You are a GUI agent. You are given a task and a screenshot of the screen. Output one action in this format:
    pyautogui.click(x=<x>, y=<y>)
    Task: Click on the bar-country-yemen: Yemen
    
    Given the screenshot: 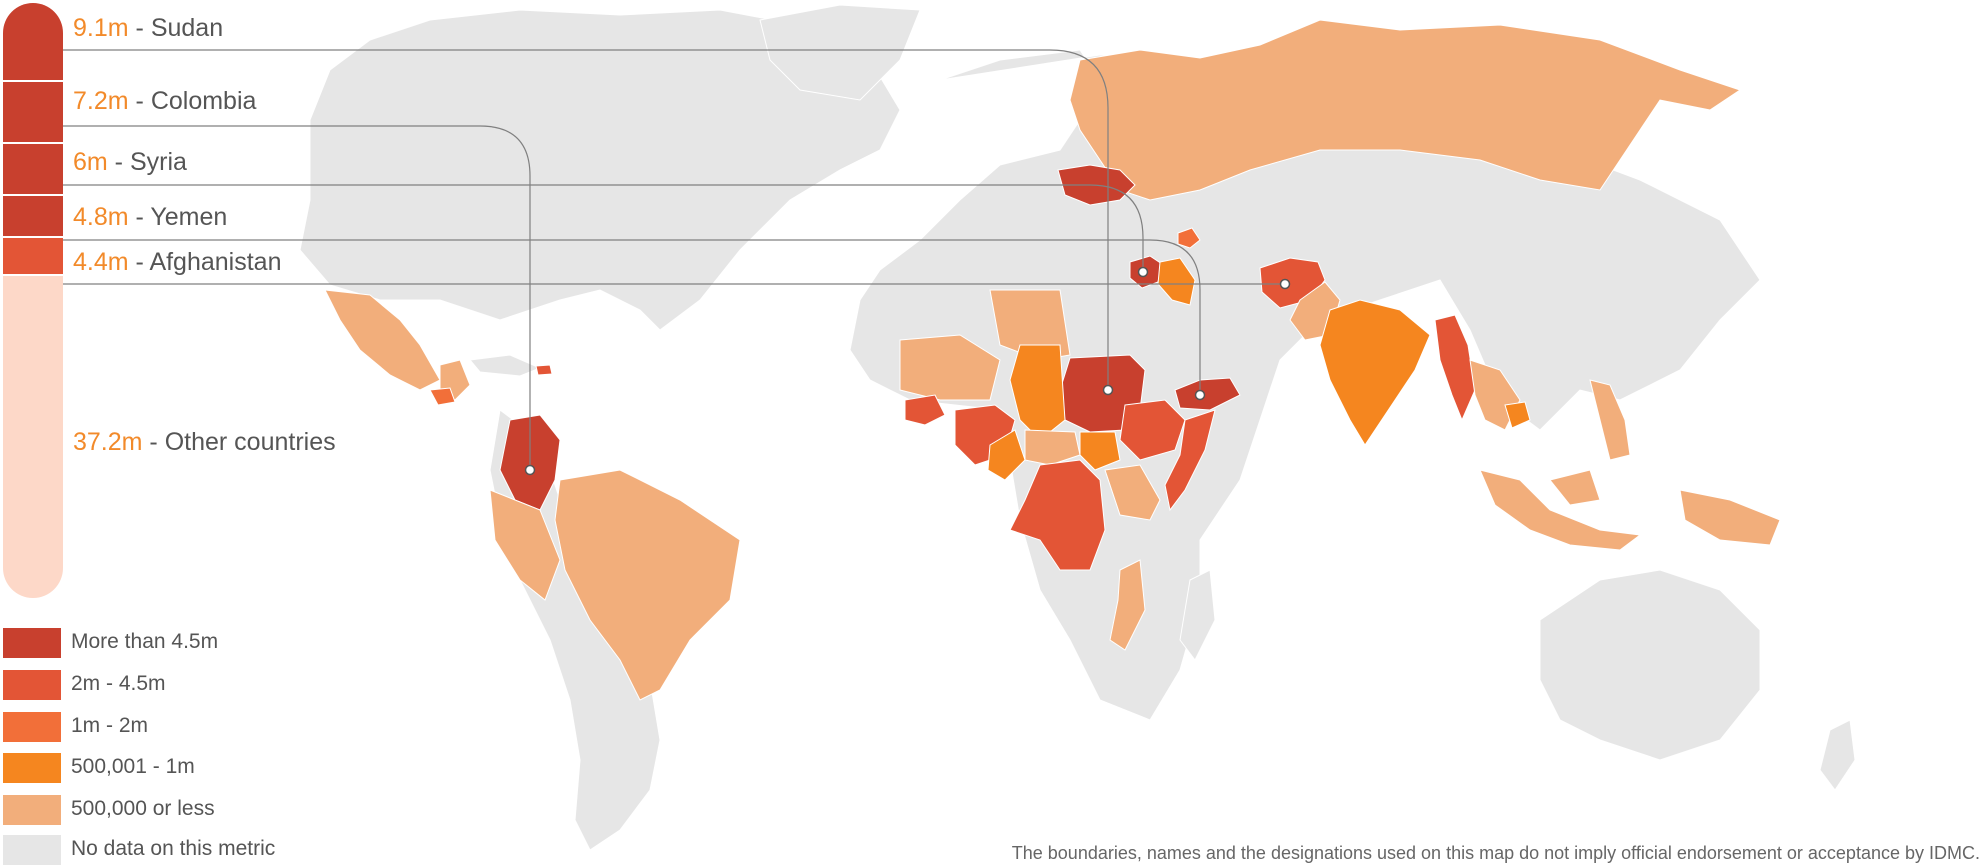 What is the action you would take?
    pyautogui.click(x=189, y=217)
    